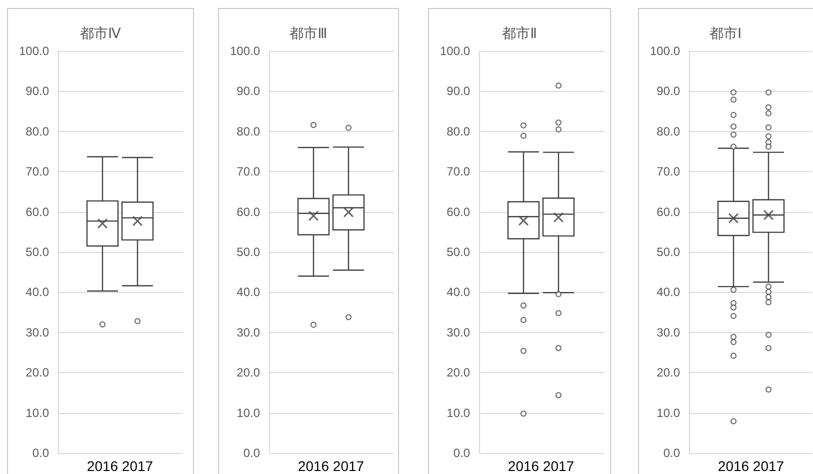 The width and height of the screenshot is (813, 474). What do you see at coordinates (519, 33) in the screenshot?
I see `chart-title: 都市Ⅱ` at bounding box center [519, 33].